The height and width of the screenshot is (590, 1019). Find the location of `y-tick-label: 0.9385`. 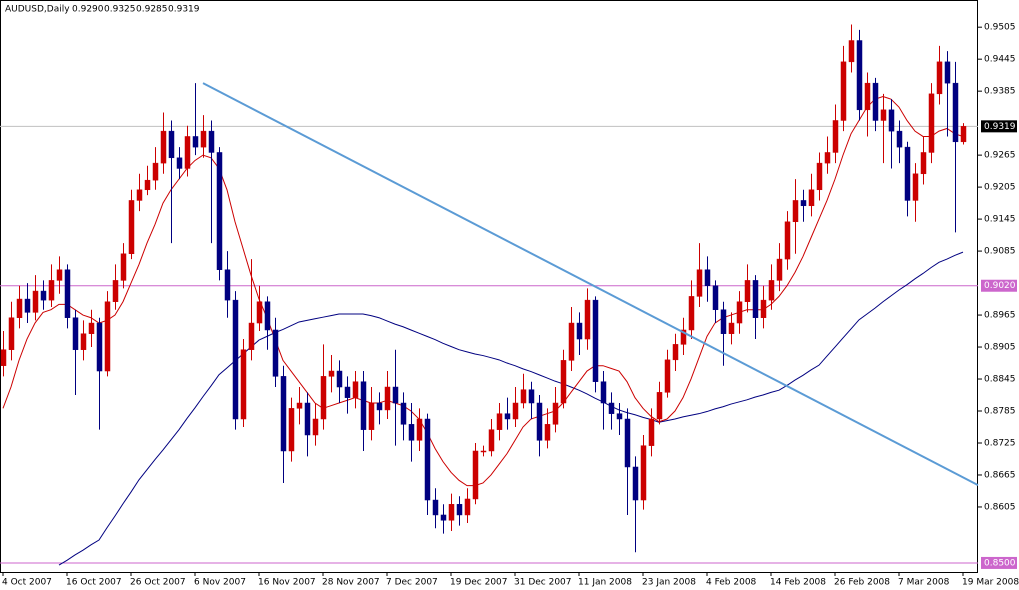

y-tick-label: 0.9385 is located at coordinates (1000, 92).